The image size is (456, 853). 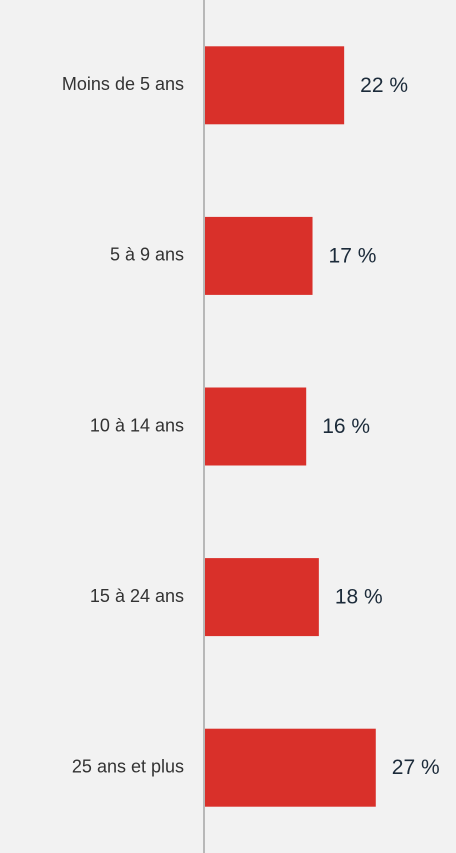 I want to click on y-tick-label: 25 ans et plus, so click(x=128, y=766).